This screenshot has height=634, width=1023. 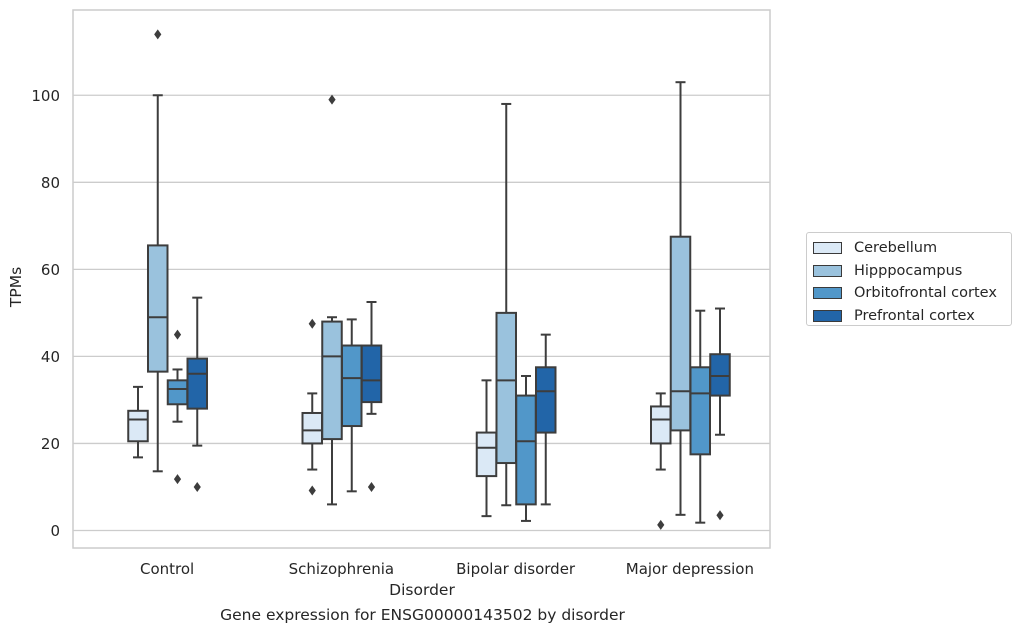 I want to click on y-tick-label: 40, so click(x=50, y=357).